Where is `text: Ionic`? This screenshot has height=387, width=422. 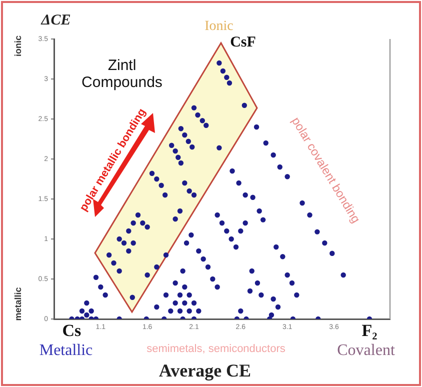 text: Ionic is located at coordinates (219, 27).